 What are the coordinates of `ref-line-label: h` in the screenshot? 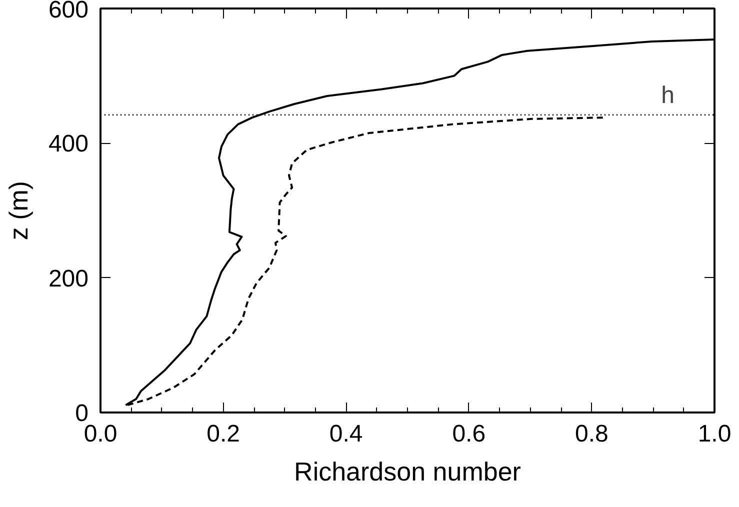 It's located at (668, 95).